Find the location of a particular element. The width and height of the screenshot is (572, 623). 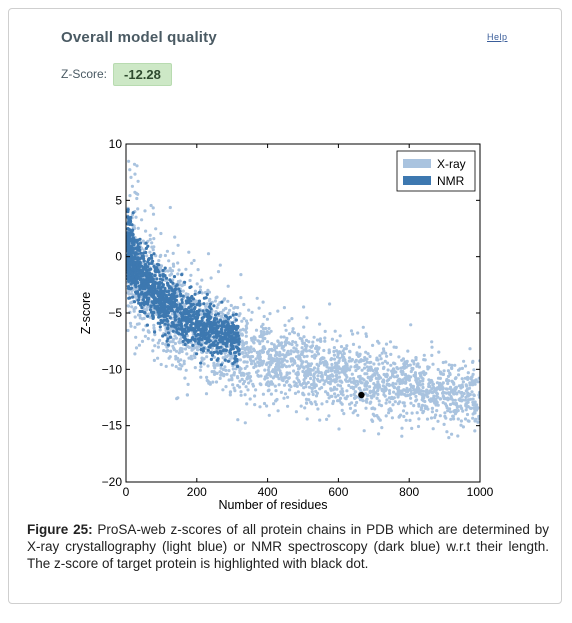

help-link: Help is located at coordinates (497, 37).